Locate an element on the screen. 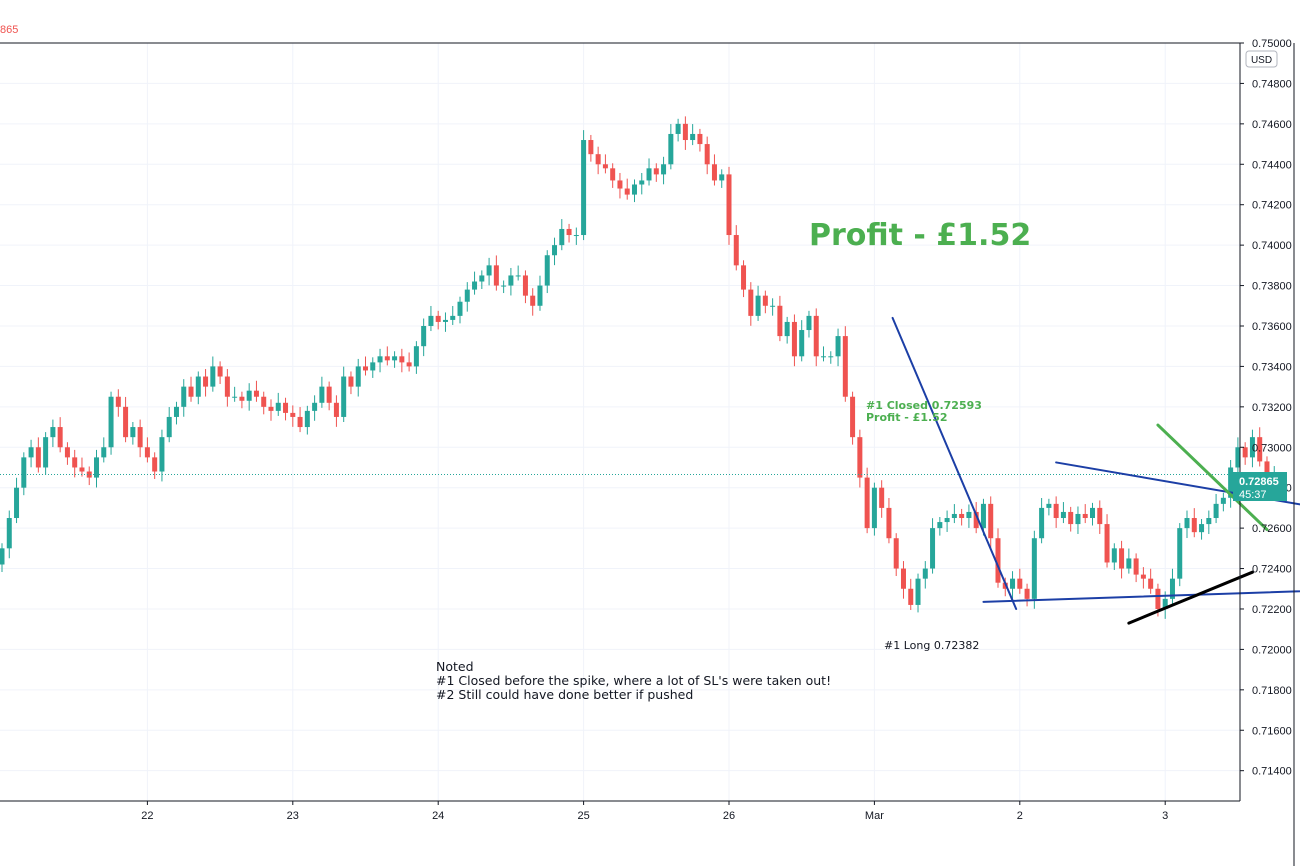 Image resolution: width=1300 pixels, height=866 pixels. note-heading: Noted is located at coordinates (455, 666).